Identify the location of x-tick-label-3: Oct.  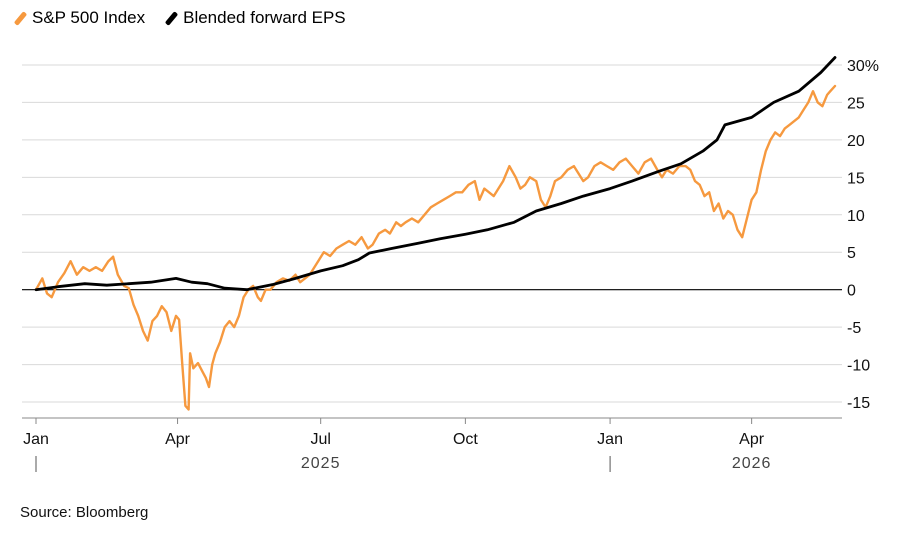
(465, 439).